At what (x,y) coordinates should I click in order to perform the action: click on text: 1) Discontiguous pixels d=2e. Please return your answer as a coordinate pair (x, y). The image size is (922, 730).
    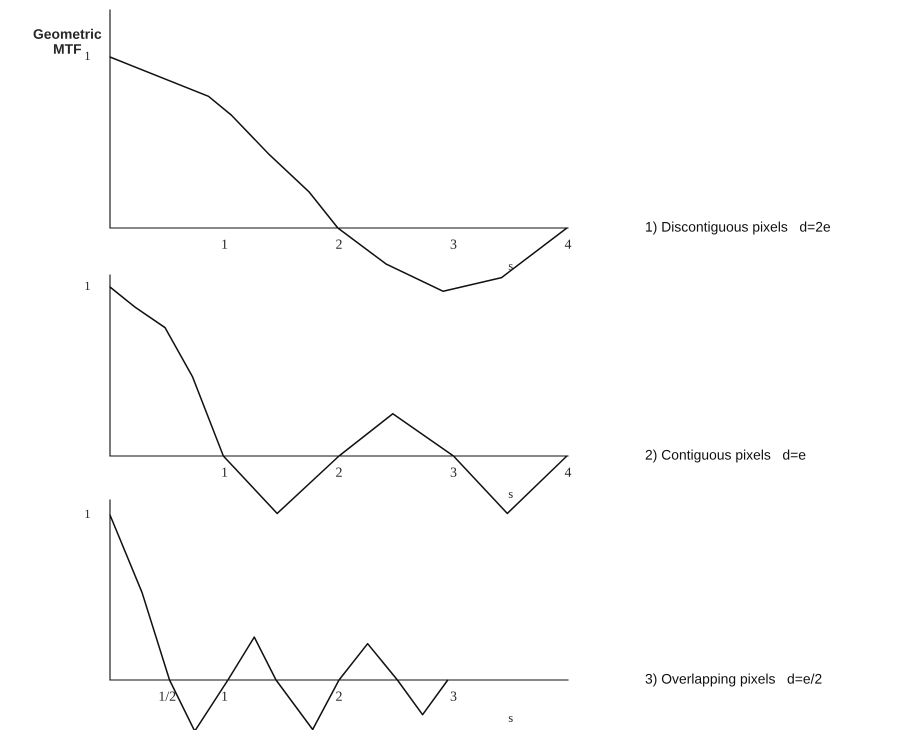
    Looking at the image, I should click on (738, 228).